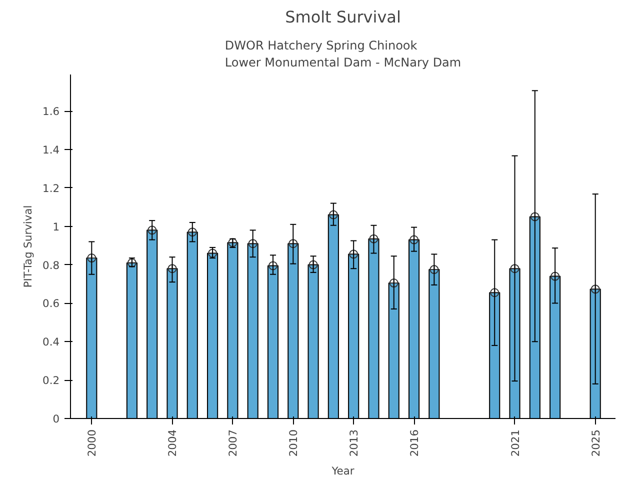 Image resolution: width=640 pixels, height=480 pixels. What do you see at coordinates (342, 471) in the screenshot?
I see `x-axis-title: Year` at bounding box center [342, 471].